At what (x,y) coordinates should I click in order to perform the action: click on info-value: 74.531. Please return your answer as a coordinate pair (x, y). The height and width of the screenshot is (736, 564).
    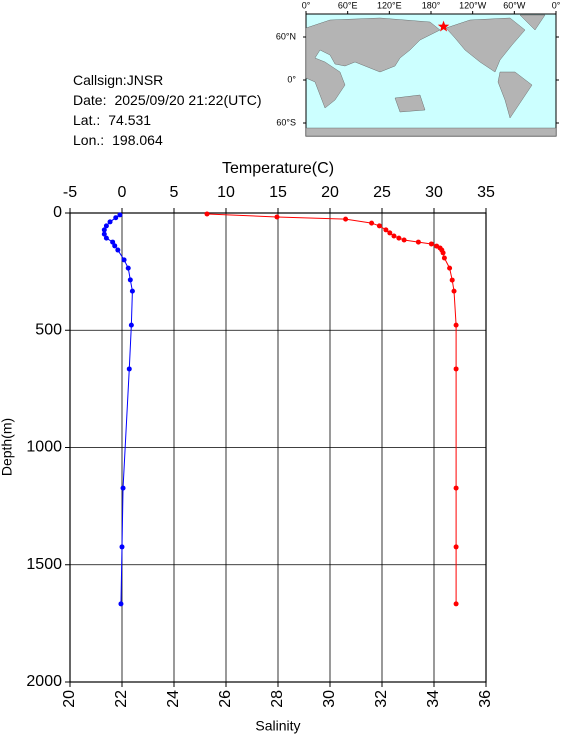
    Looking at the image, I should click on (129, 120).